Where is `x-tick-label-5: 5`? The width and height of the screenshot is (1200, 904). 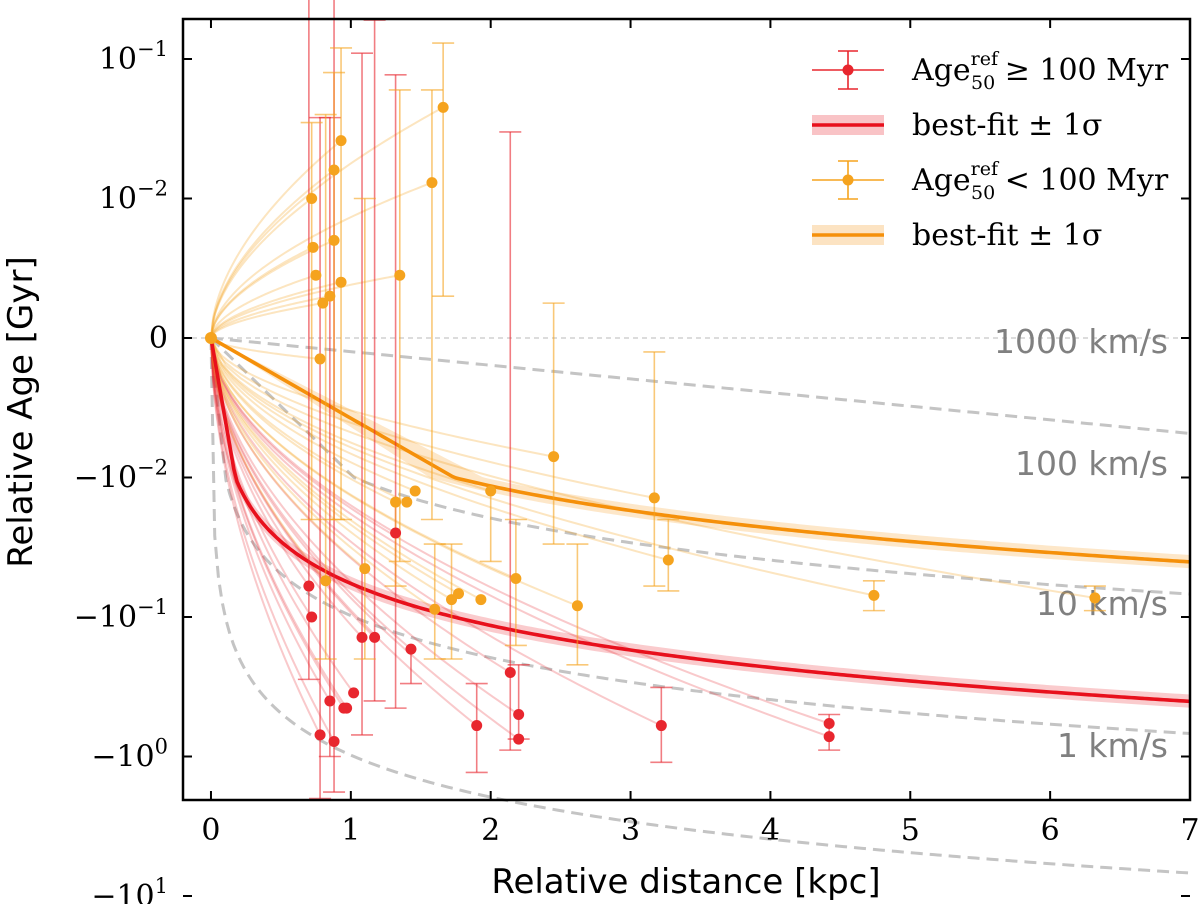 x-tick-label-5: 5 is located at coordinates (910, 830).